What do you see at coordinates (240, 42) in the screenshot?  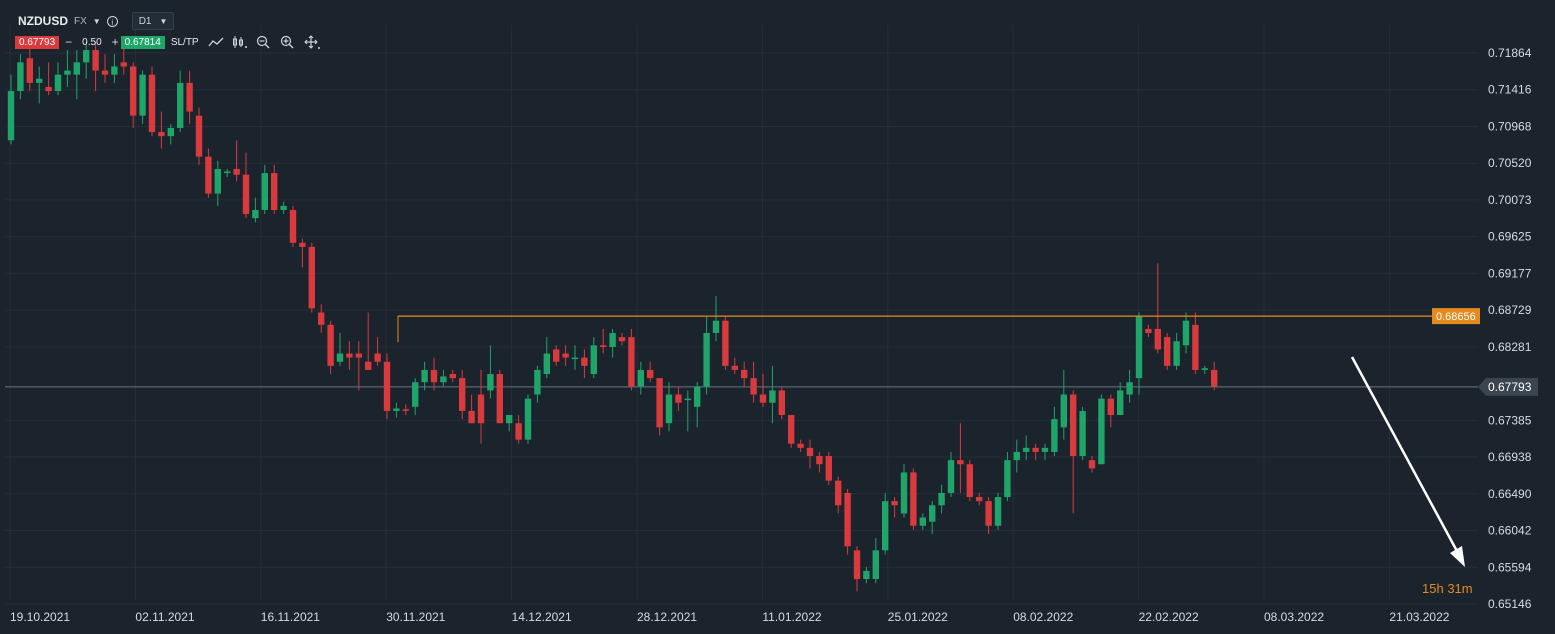 I see `candles-icon` at bounding box center [240, 42].